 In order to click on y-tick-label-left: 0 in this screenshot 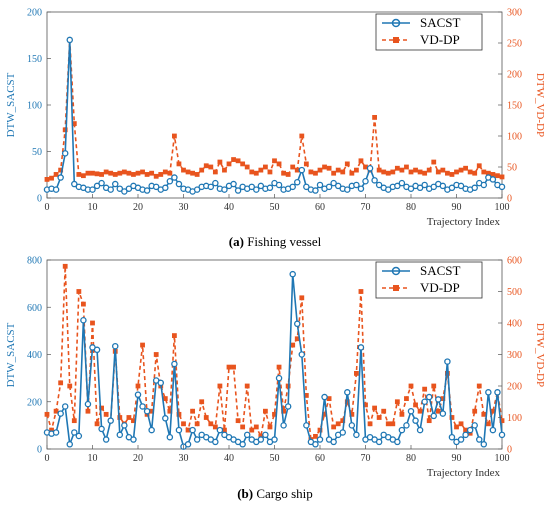, I will do `click(39, 450)`.